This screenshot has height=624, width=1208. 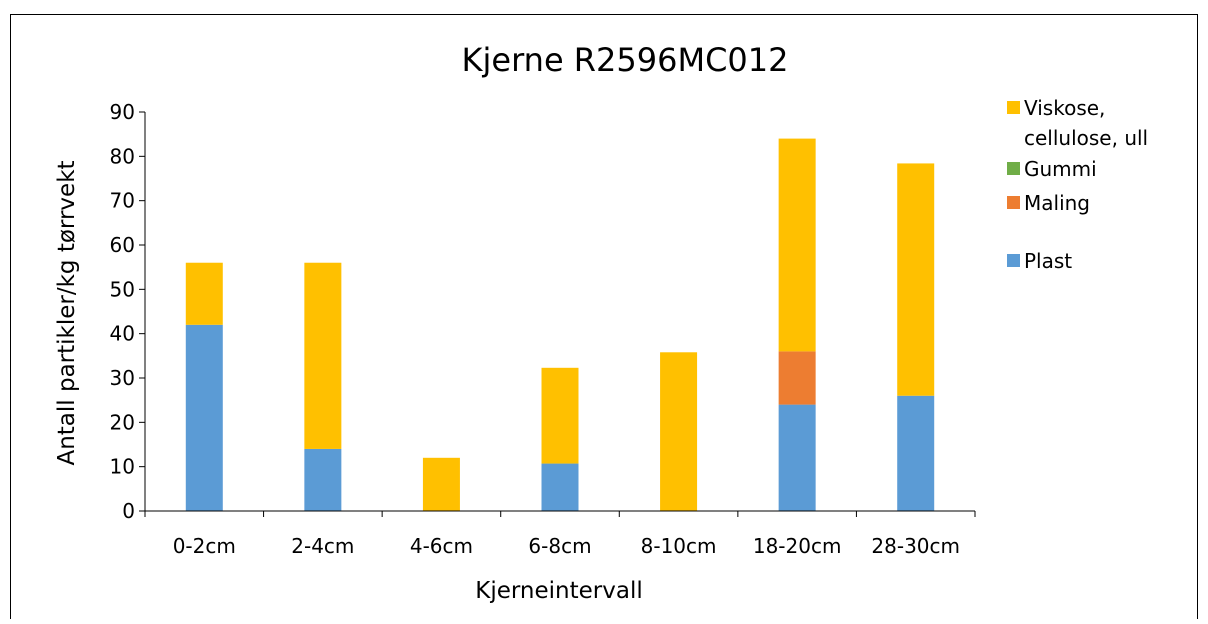 I want to click on legend-label-line: cellulose, ull, so click(x=1086, y=138).